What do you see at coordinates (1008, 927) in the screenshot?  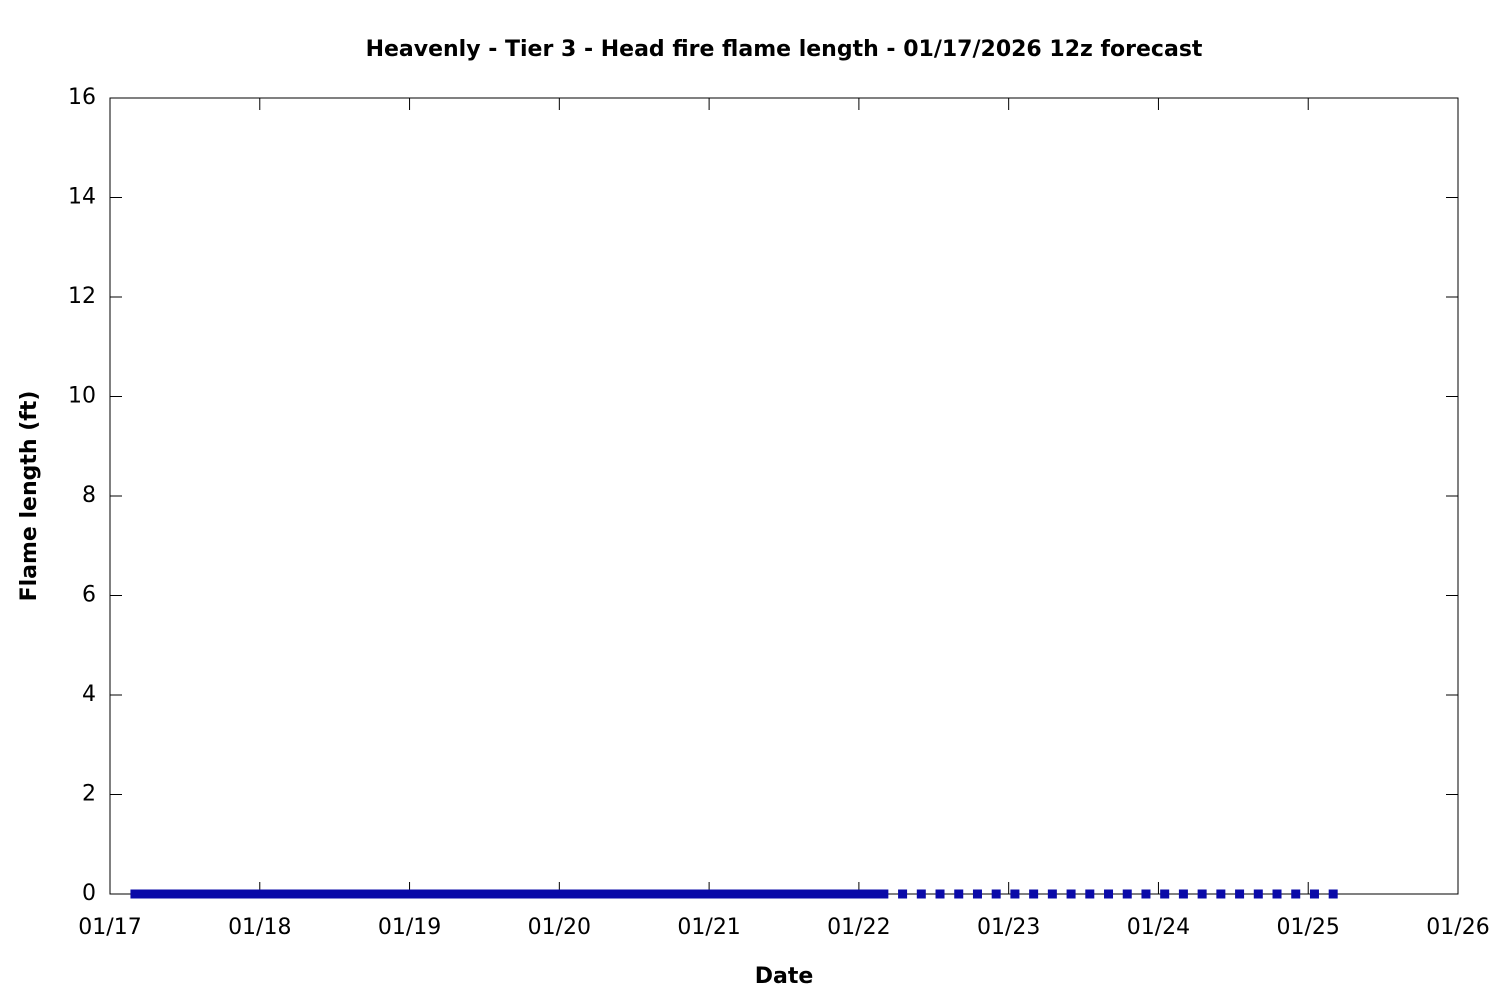 I see `x-tick-label: 01/23` at bounding box center [1008, 927].